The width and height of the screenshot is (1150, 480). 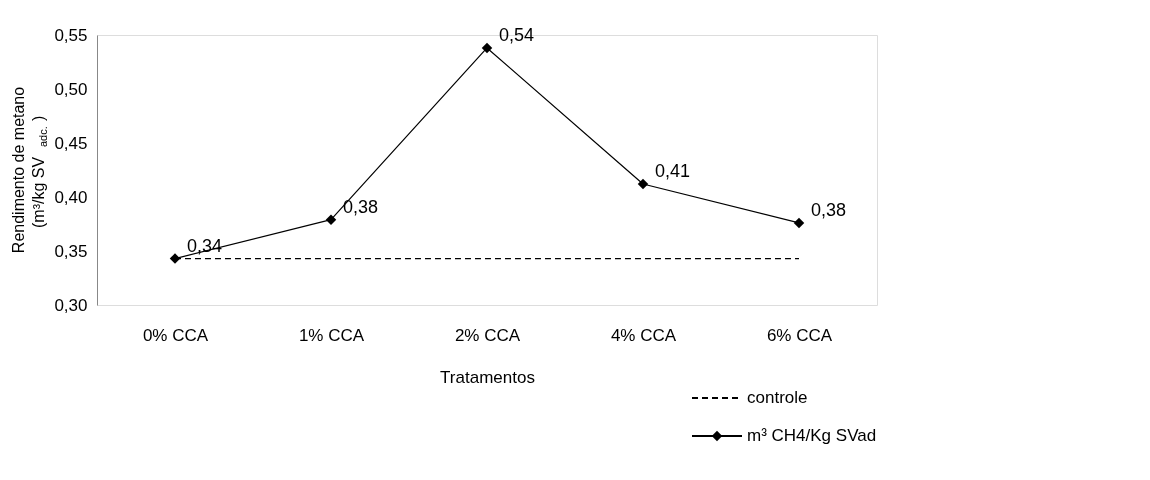 I want to click on data-label: 0,34, so click(x=205, y=245).